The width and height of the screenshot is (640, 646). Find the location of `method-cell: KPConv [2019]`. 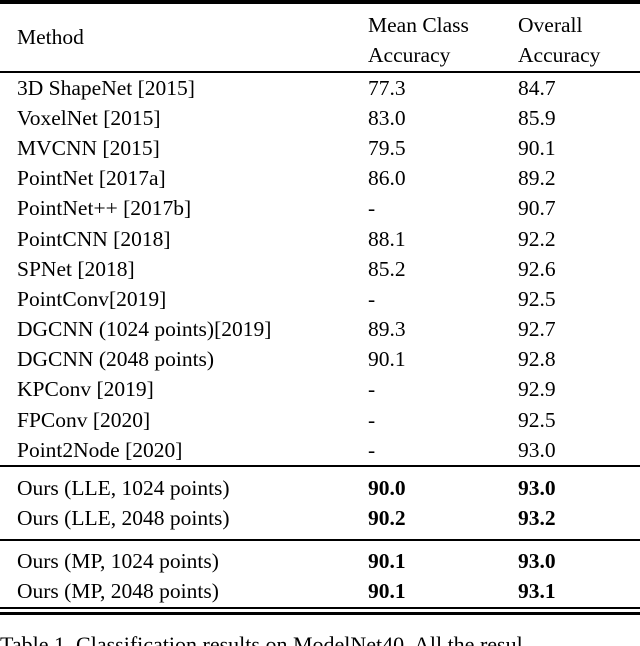

method-cell: KPConv [2019] is located at coordinates (85, 389).